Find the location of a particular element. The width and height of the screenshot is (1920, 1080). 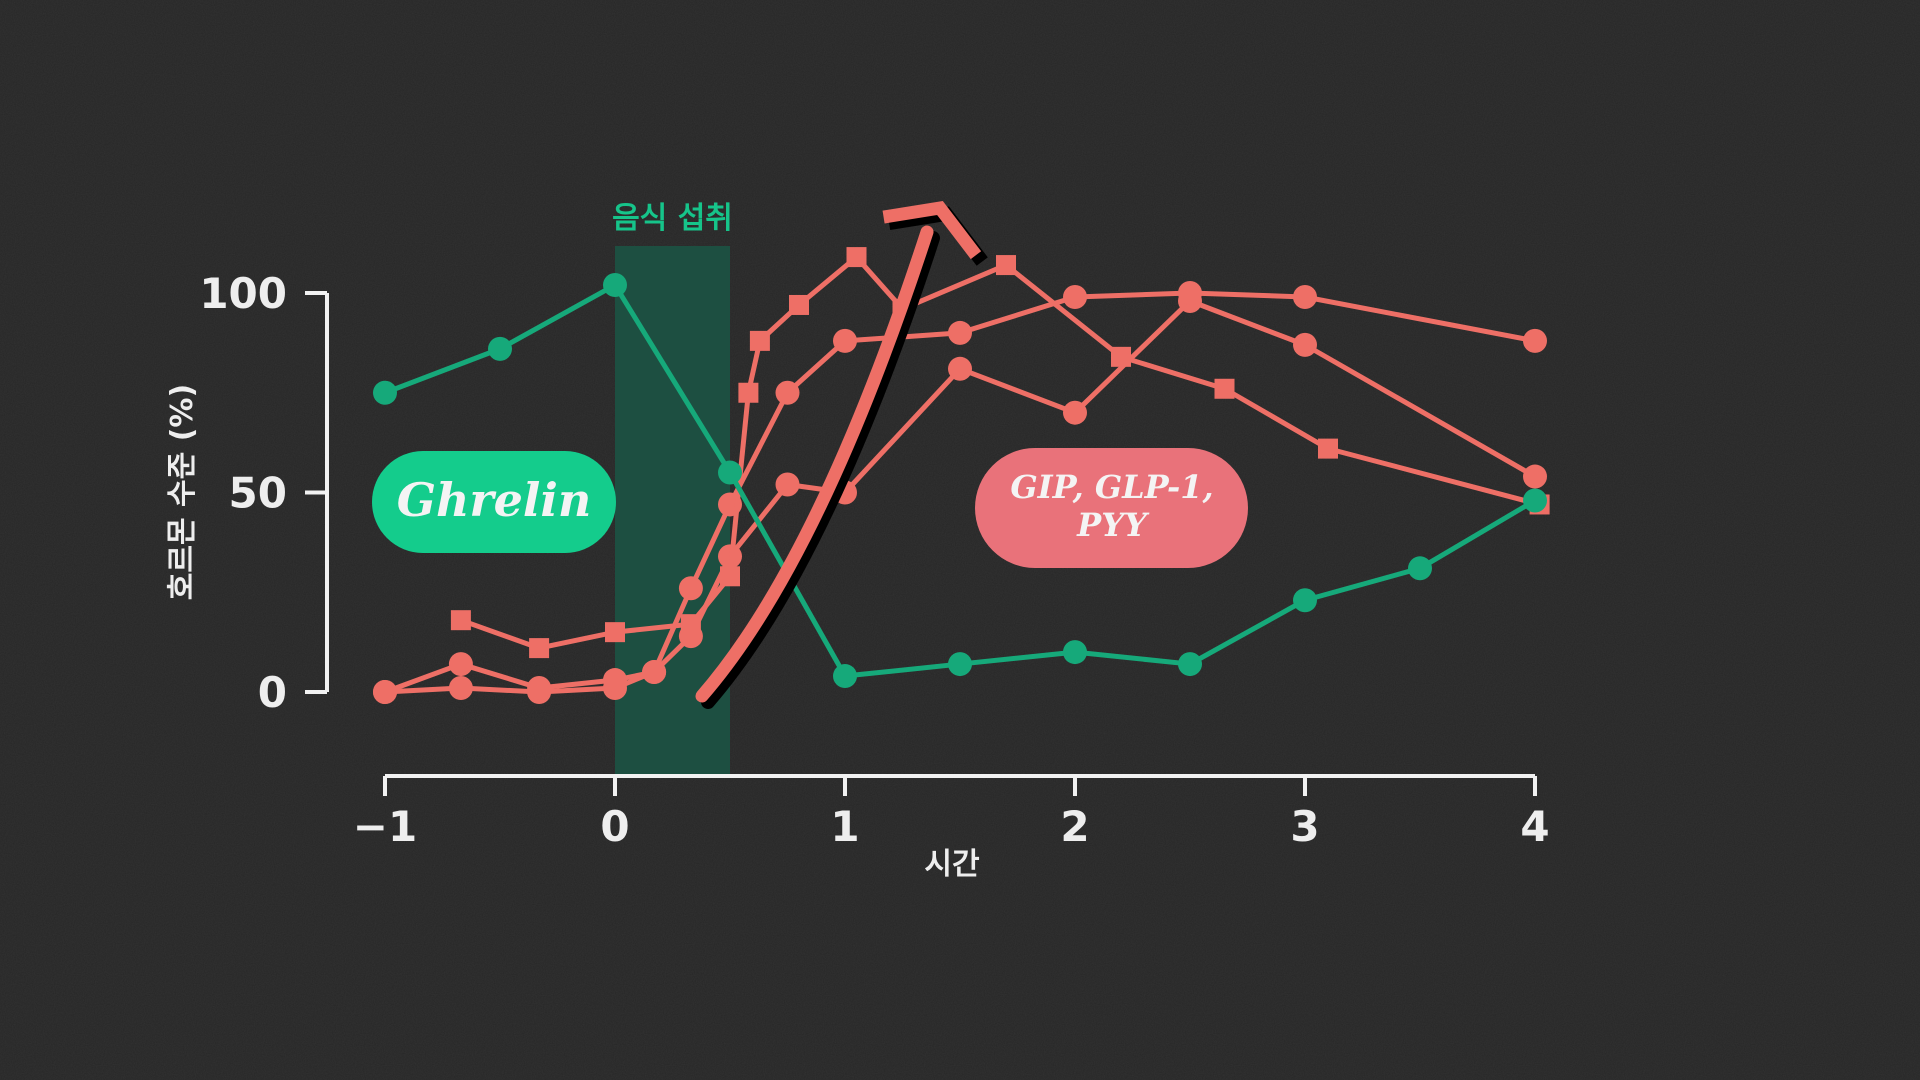

ghrelin-label-bubble: Ghrelin is located at coordinates (494, 502).